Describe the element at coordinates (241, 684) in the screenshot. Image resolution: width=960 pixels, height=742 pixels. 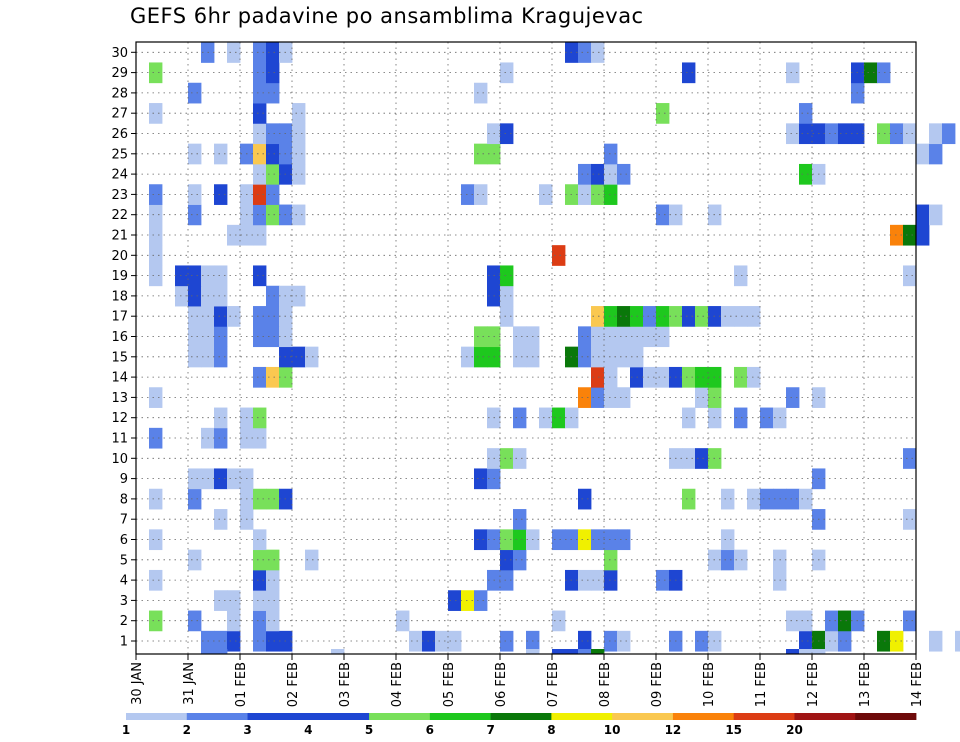
I see `x-tick-label: 01 FEB` at that location.